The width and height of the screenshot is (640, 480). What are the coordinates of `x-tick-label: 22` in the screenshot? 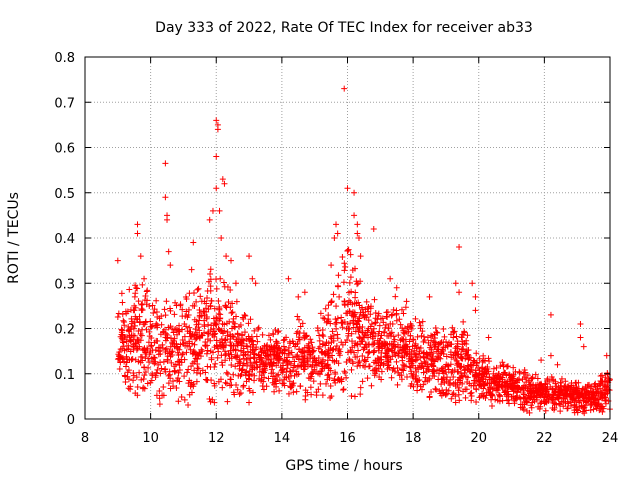 It's located at (544, 438).